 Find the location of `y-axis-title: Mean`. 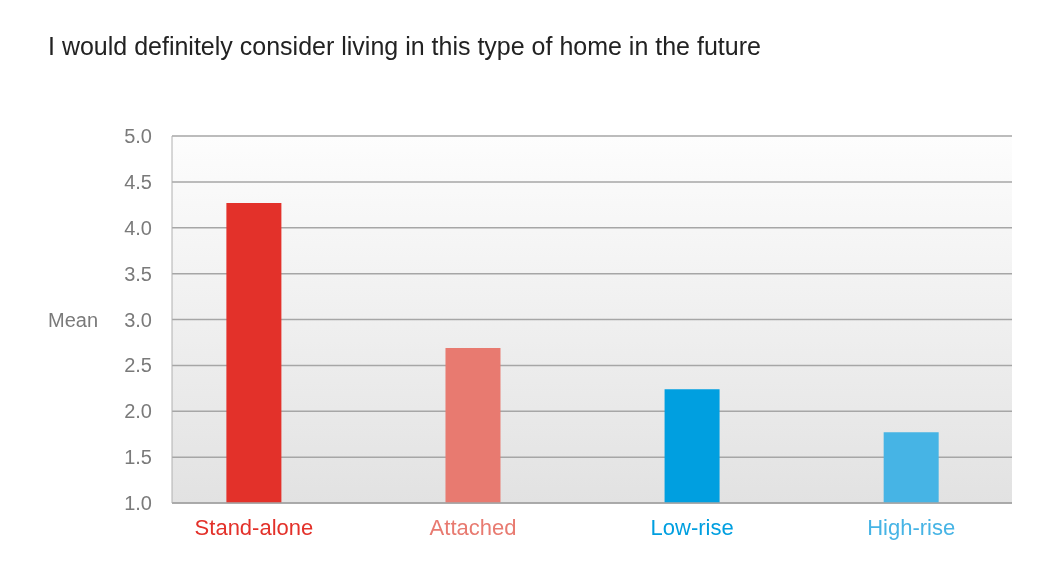

y-axis-title: Mean is located at coordinates (73, 319).